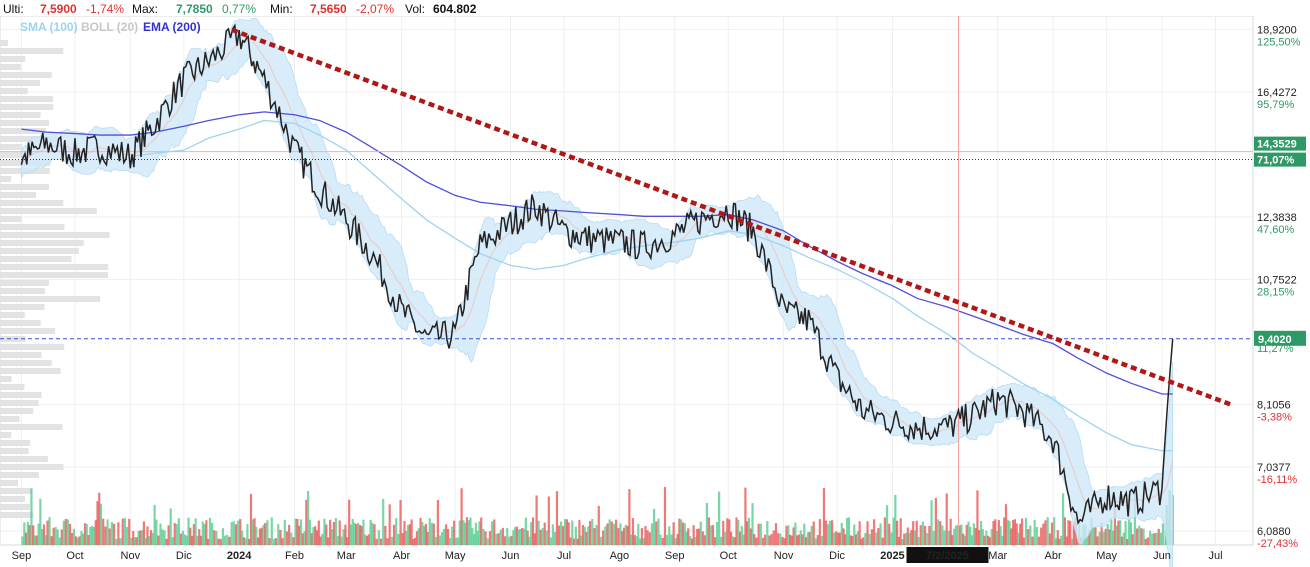  What do you see at coordinates (328, 9) in the screenshot?
I see `min-value: 7,5650` at bounding box center [328, 9].